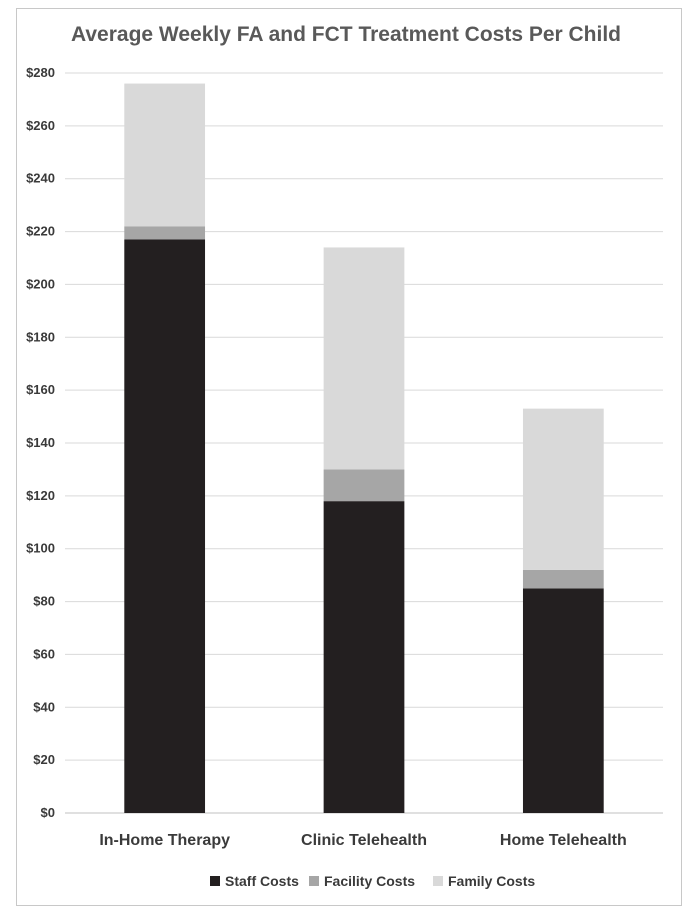  Describe the element at coordinates (40, 389) in the screenshot. I see `y-tick-label: $160` at that location.